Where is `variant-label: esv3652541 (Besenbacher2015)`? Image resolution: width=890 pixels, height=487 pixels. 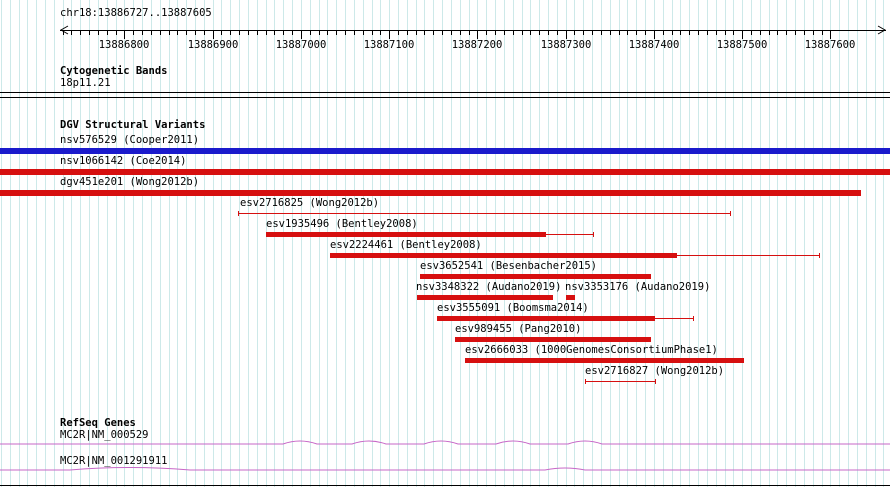
variant-label: esv3652541 (Besenbacher2015) is located at coordinates (509, 266).